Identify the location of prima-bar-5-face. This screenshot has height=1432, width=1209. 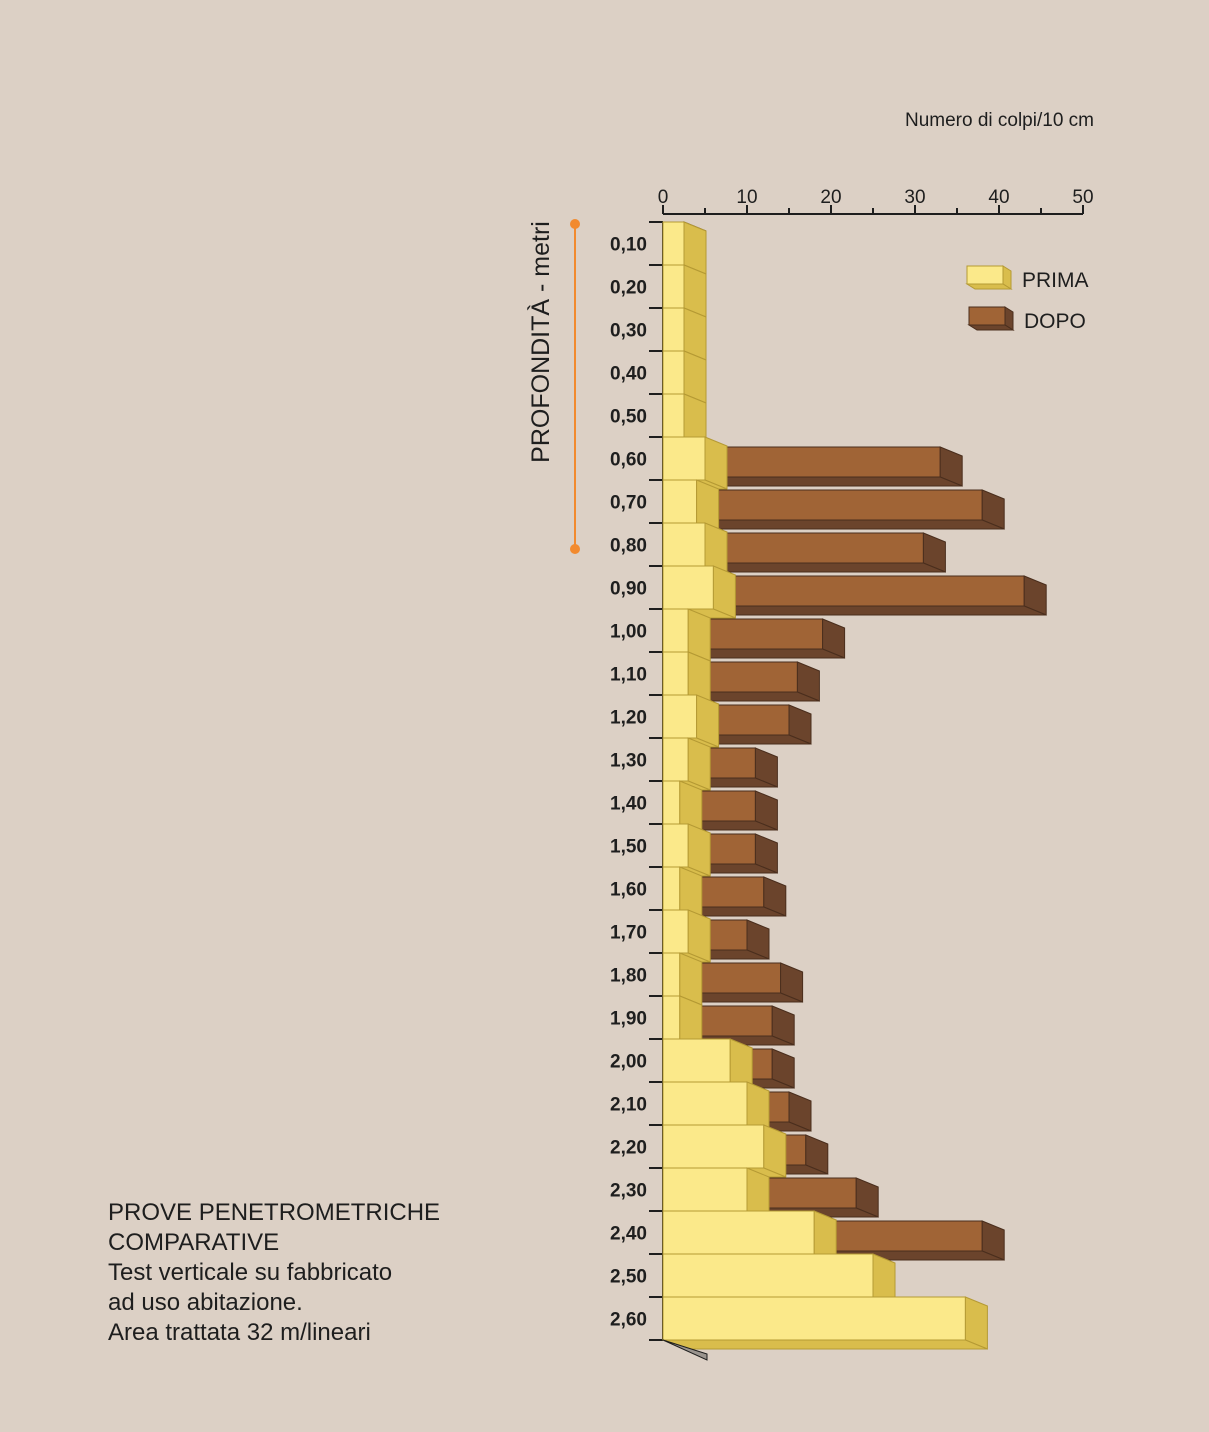
(684, 458).